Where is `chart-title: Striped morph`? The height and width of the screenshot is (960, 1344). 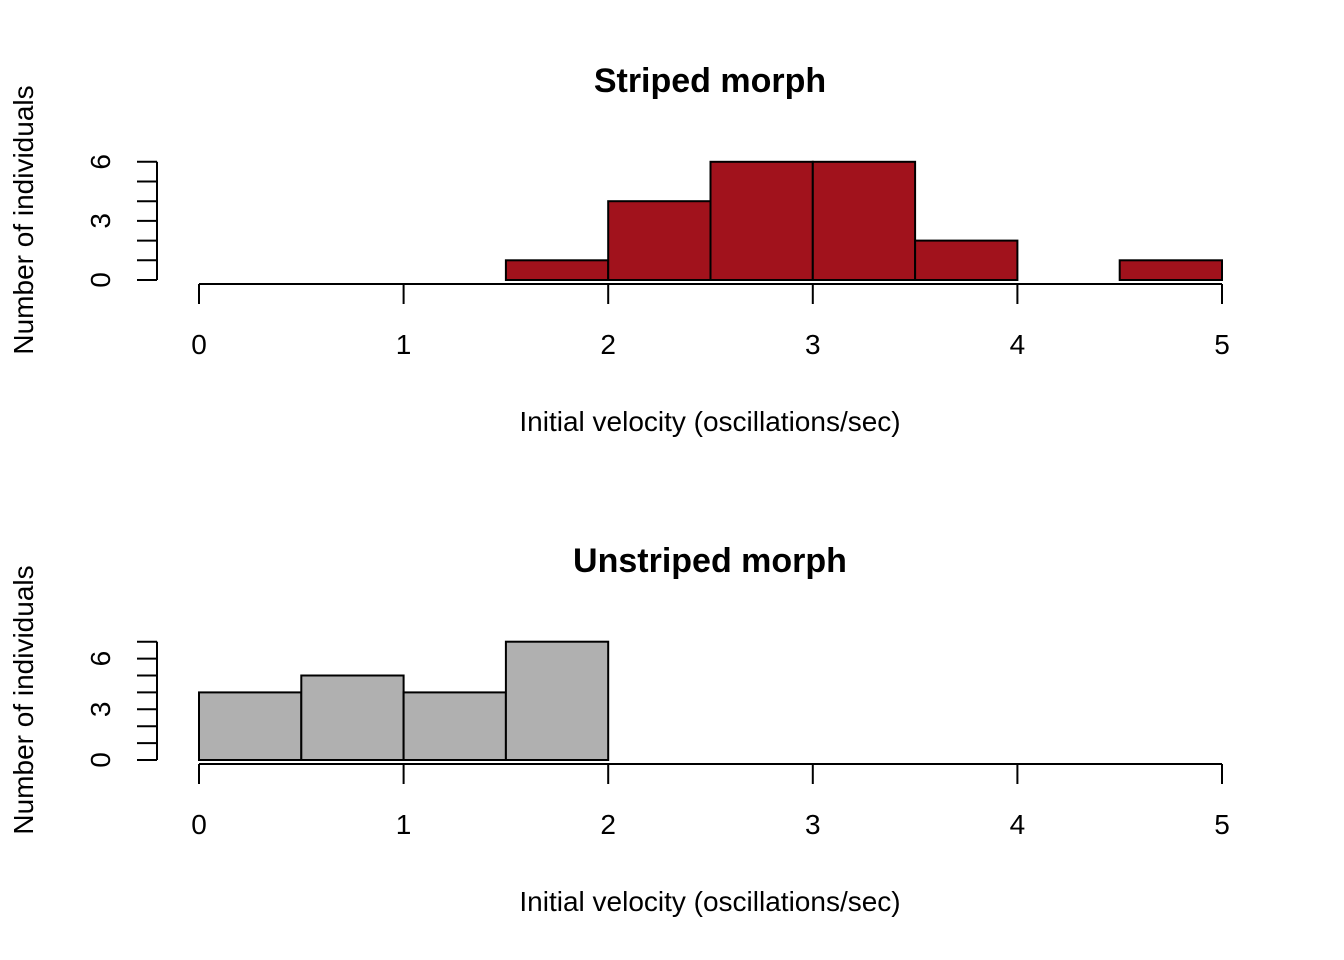 chart-title: Striped morph is located at coordinates (710, 81).